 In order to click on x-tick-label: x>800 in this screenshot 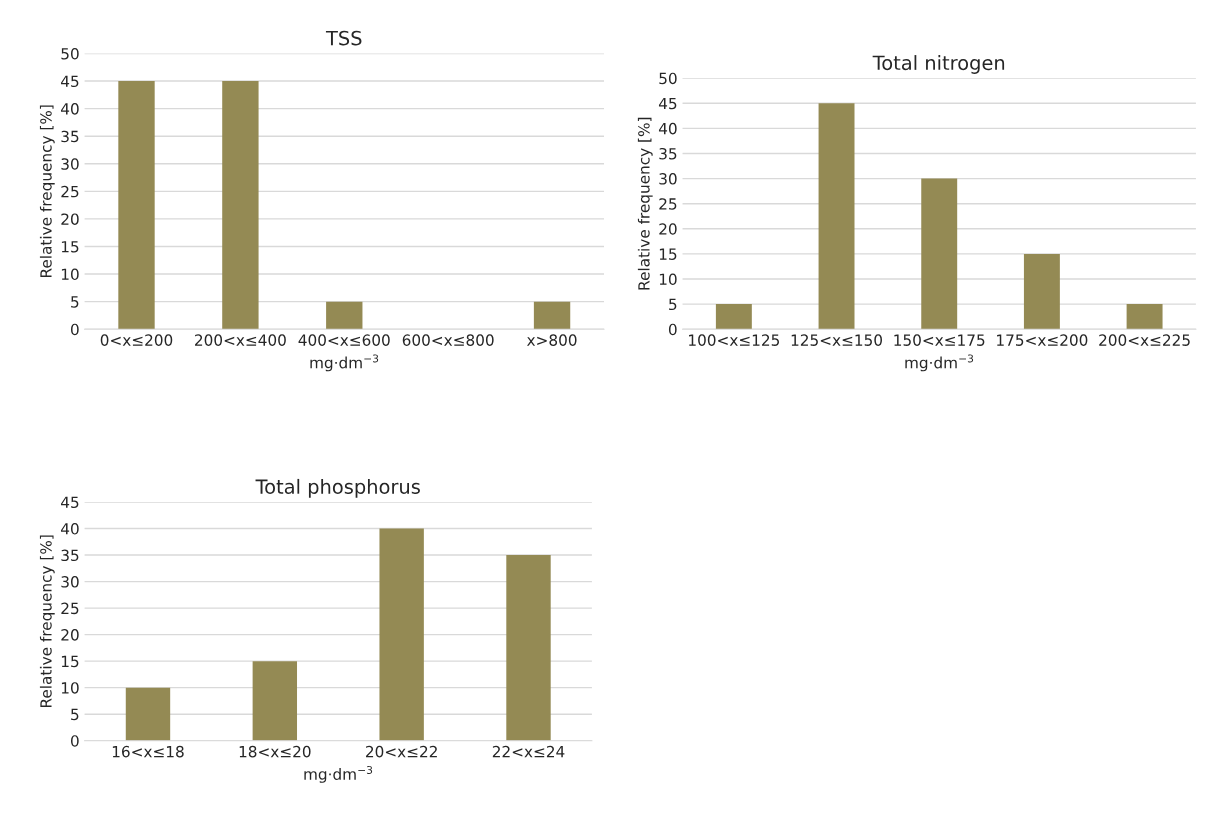, I will do `click(551, 340)`.